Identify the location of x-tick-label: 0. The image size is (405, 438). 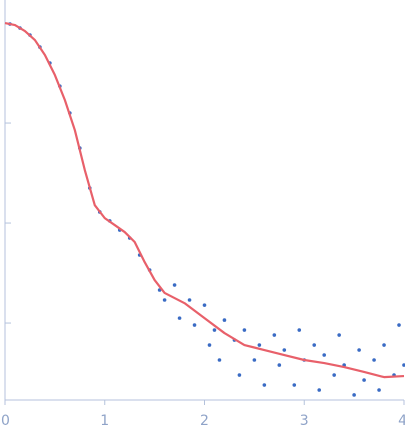
(5, 421).